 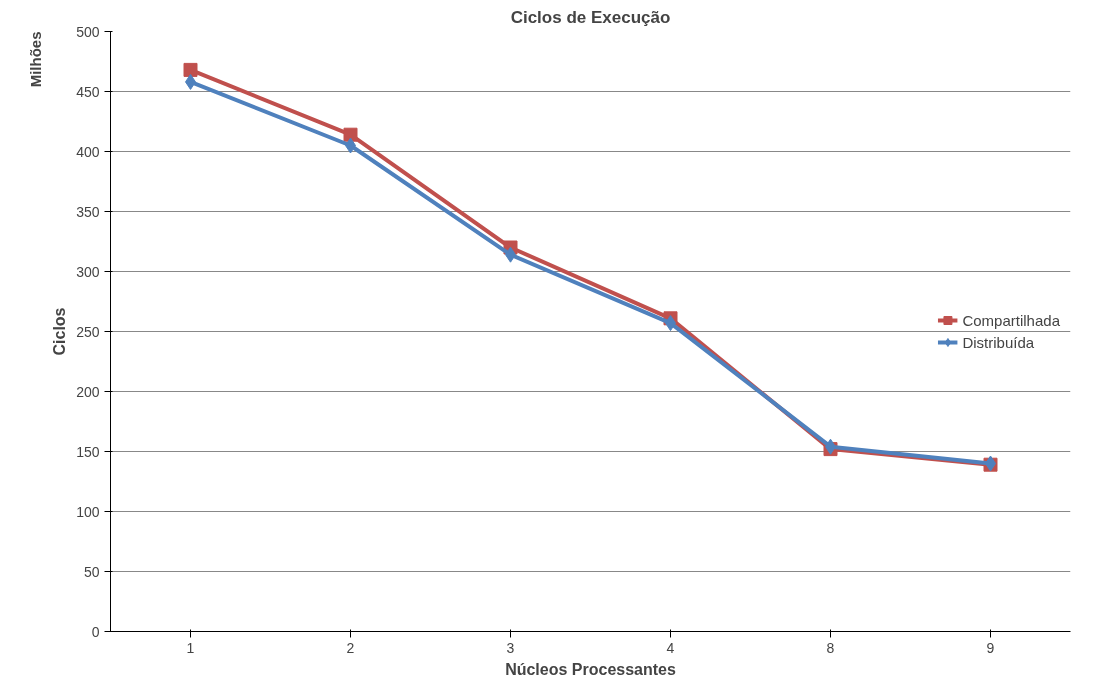 I want to click on chart-title: Ciclos de Execução, so click(x=590, y=17).